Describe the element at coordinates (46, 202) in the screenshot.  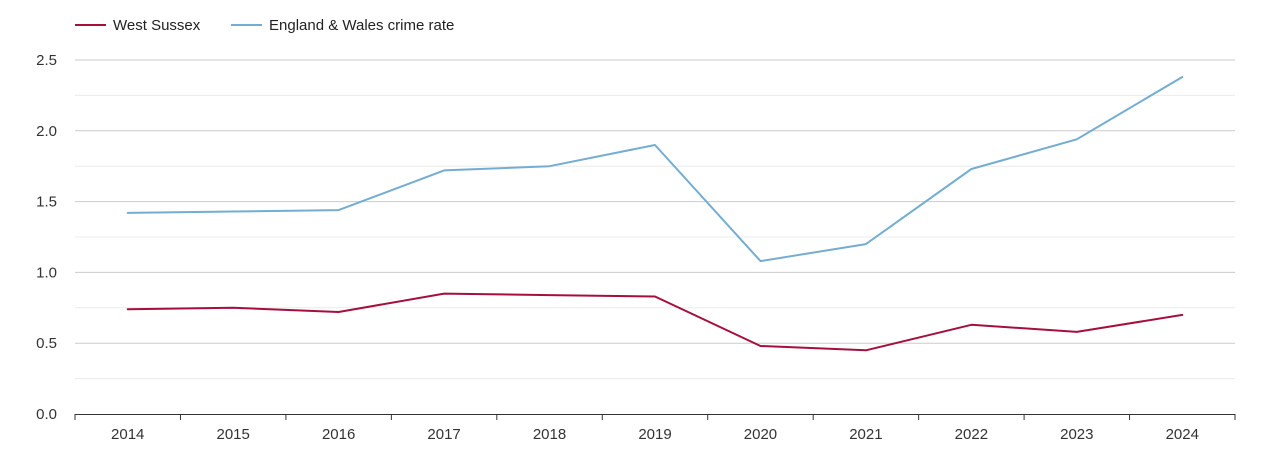
I see `y-tick-label: 1.5` at that location.